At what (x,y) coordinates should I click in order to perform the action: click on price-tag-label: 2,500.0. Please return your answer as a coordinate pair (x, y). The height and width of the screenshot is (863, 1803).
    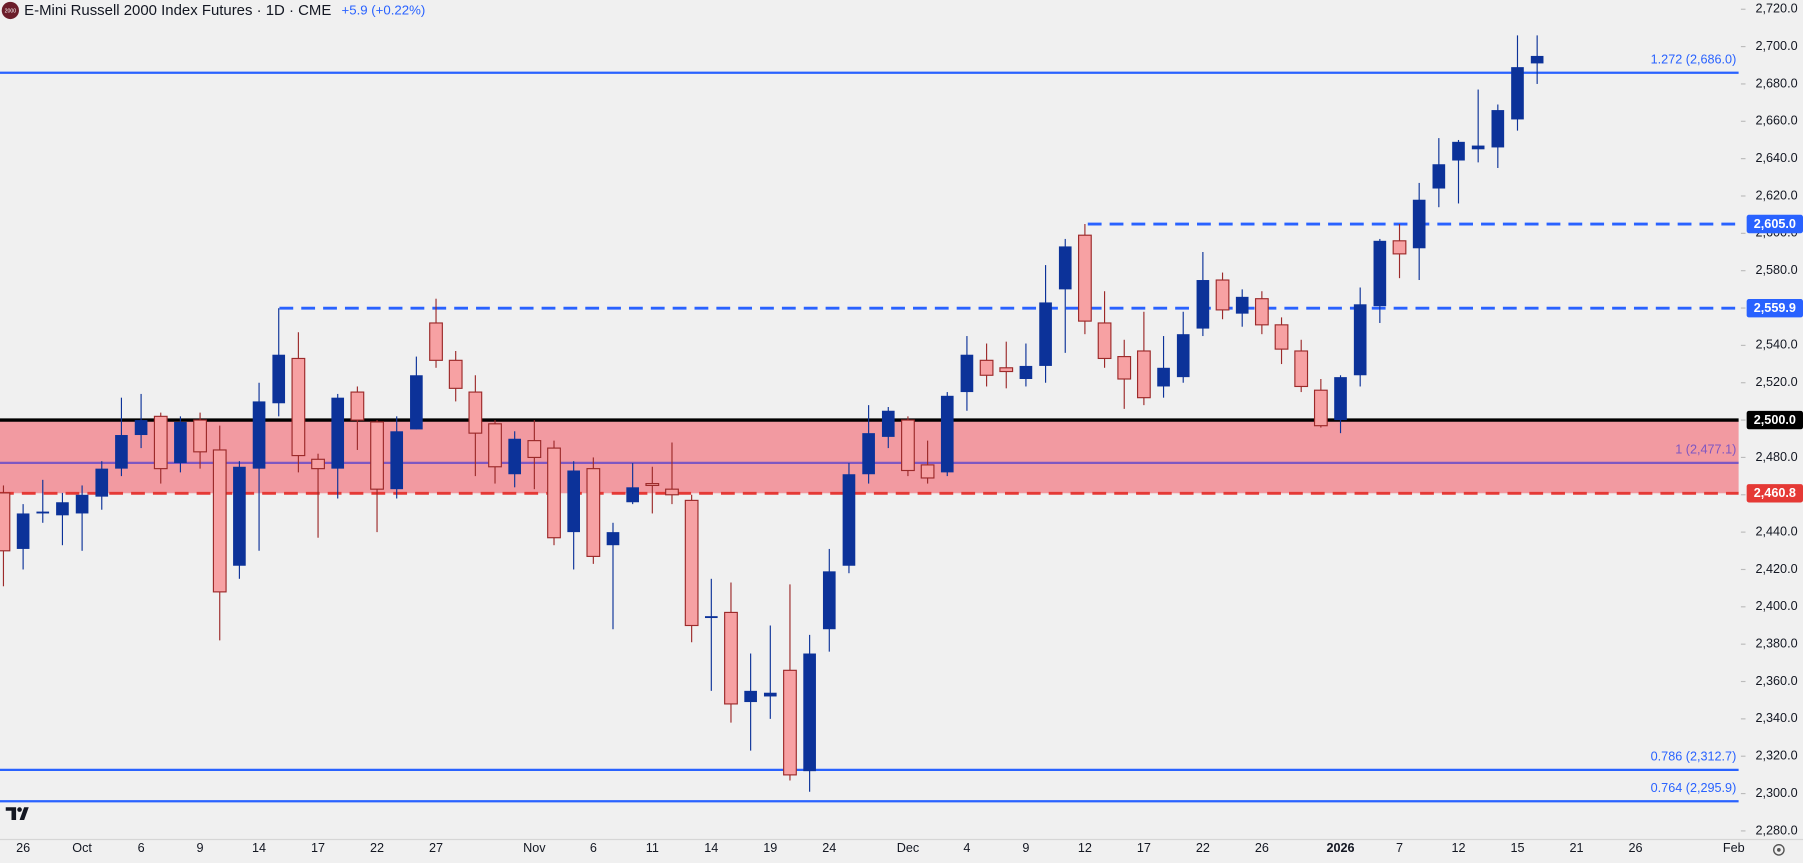
    Looking at the image, I should click on (1775, 420).